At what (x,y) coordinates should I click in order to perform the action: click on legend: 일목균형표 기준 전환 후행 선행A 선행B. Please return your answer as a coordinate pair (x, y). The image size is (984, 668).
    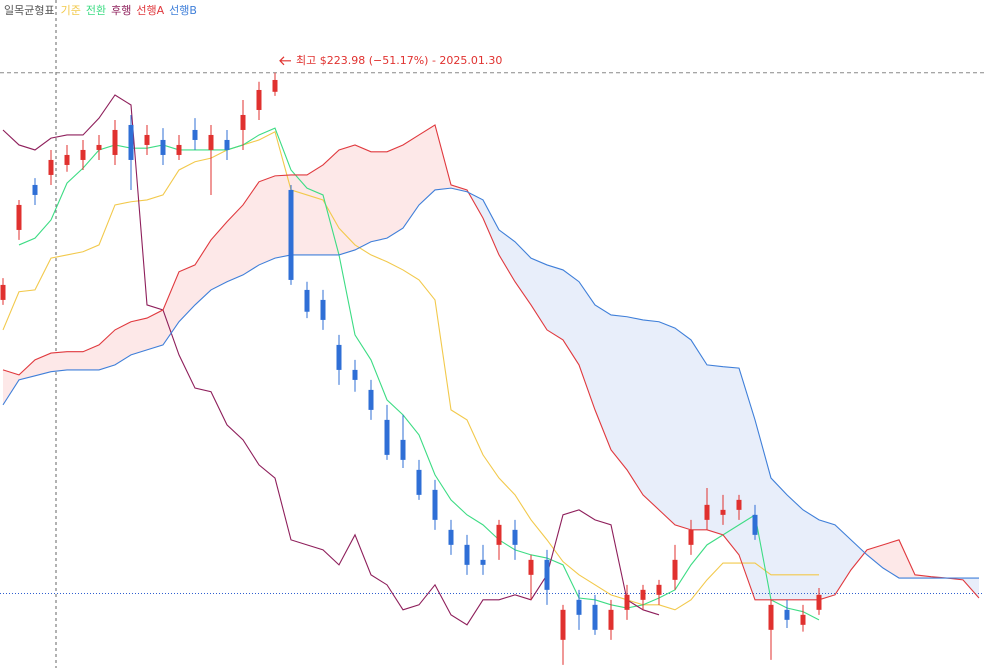
    Looking at the image, I should click on (100, 10).